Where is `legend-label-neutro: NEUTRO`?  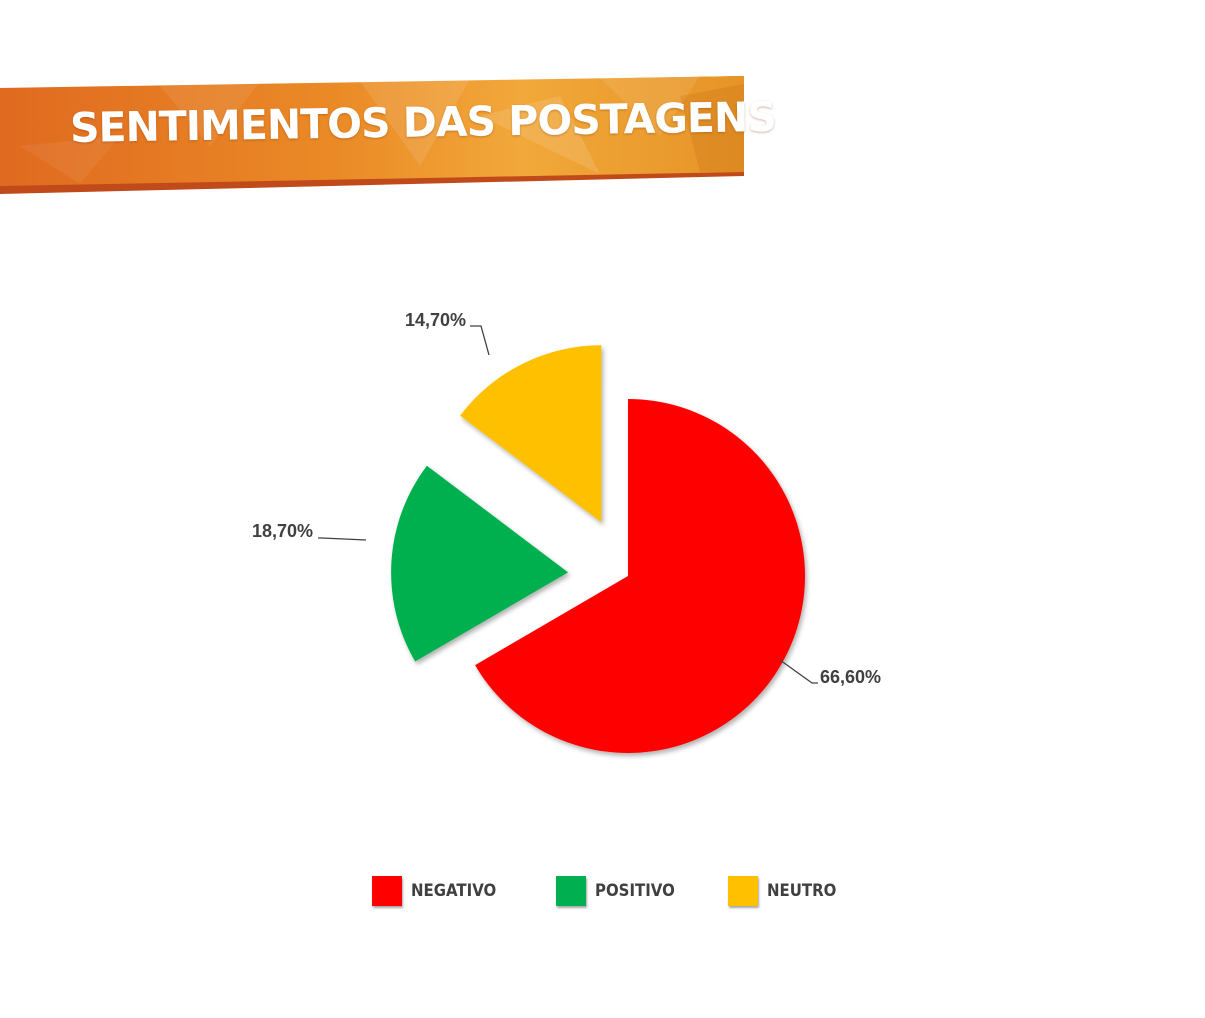 legend-label-neutro: NEUTRO is located at coordinates (802, 891).